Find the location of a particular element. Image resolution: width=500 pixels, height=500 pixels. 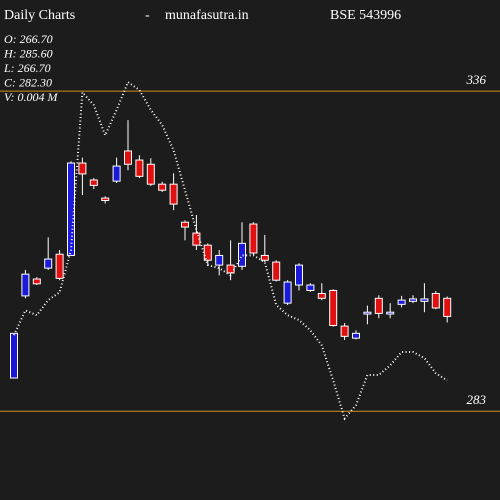

y-tick-label: 336 is located at coordinates (476, 79).